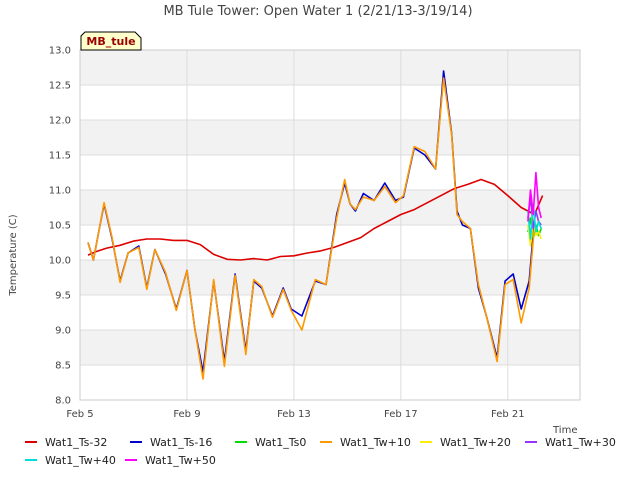 The image size is (640, 484). What do you see at coordinates (80, 460) in the screenshot?
I see `legend-label: Wat1_Tw+40` at bounding box center [80, 460].